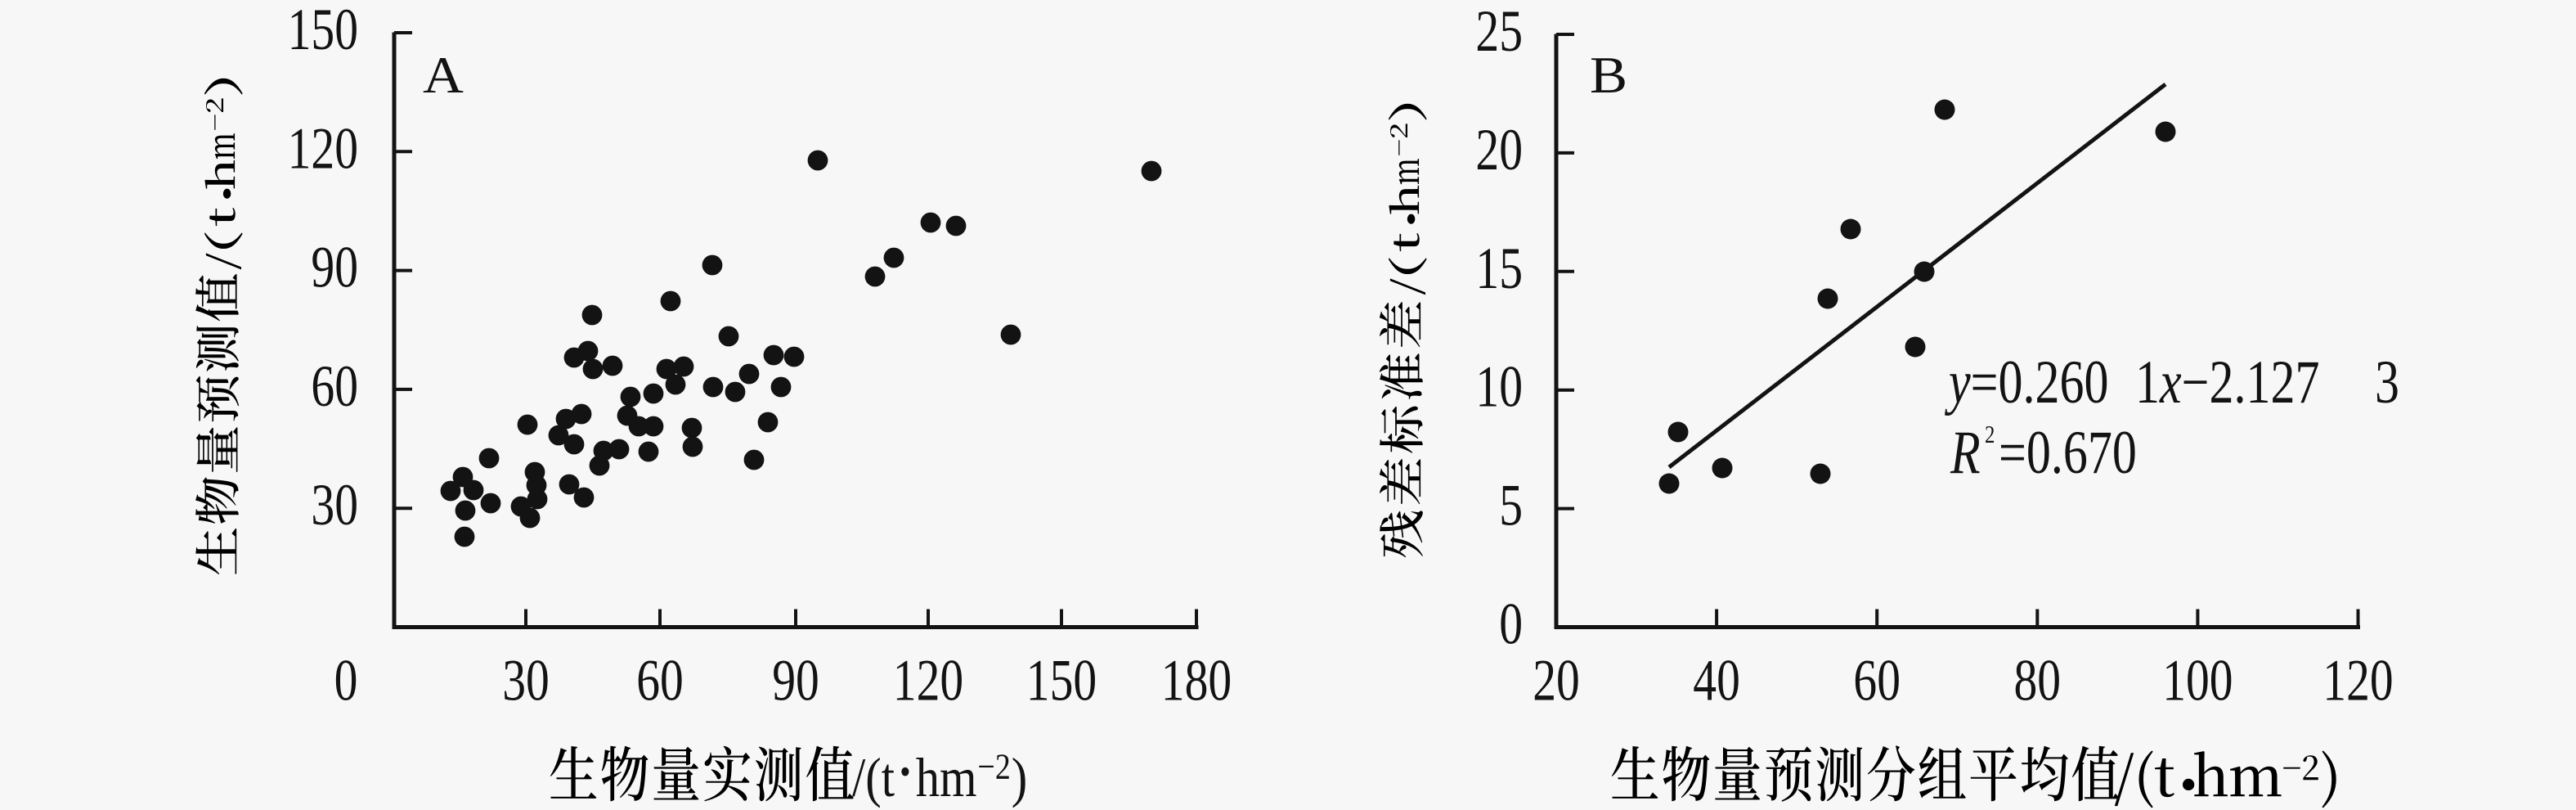  What do you see at coordinates (1990, 434) in the screenshot?
I see `svg-text: 2` at bounding box center [1990, 434].